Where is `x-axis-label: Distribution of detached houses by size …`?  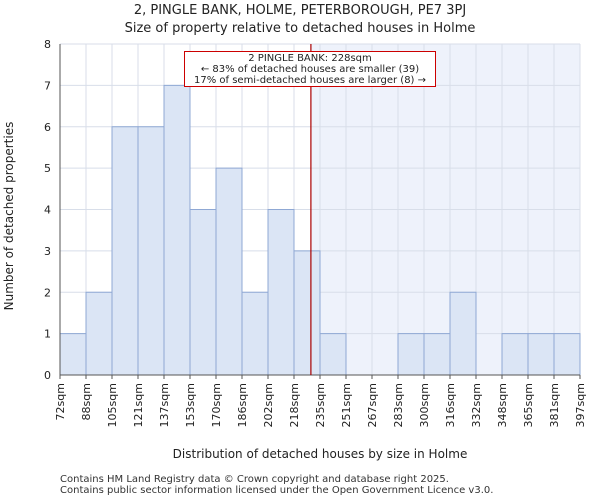
x-axis-label: Distribution of detached houses by size … is located at coordinates (320, 454).